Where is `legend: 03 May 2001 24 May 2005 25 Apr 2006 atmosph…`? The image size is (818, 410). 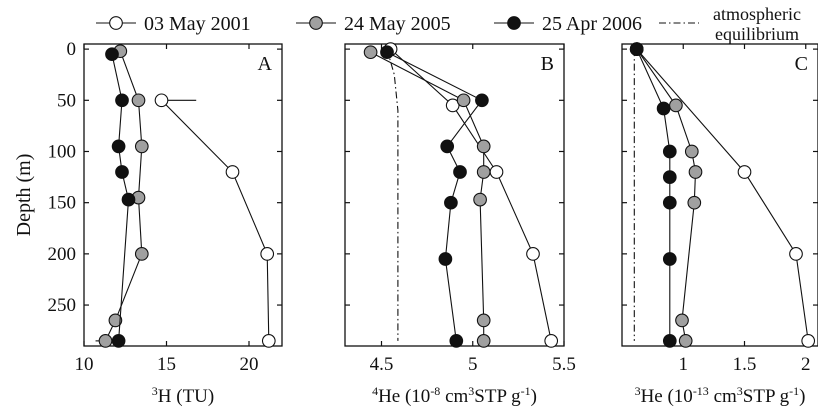
legend: 03 May 2001 24 May 2005 25 Apr 2006 atmosph… is located at coordinates (448, 24).